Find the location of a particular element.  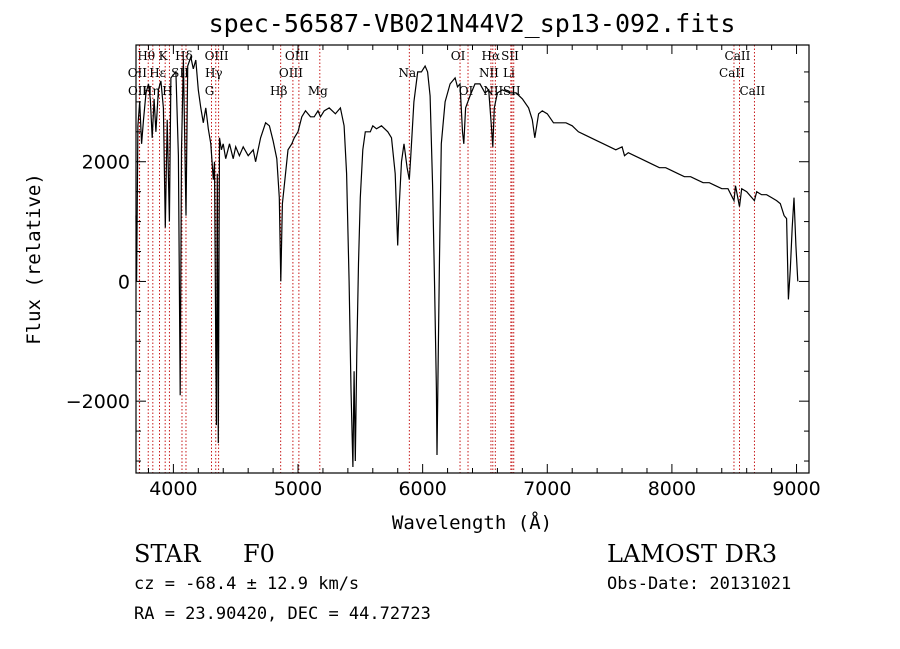

object-type: STAR is located at coordinates (167, 554).